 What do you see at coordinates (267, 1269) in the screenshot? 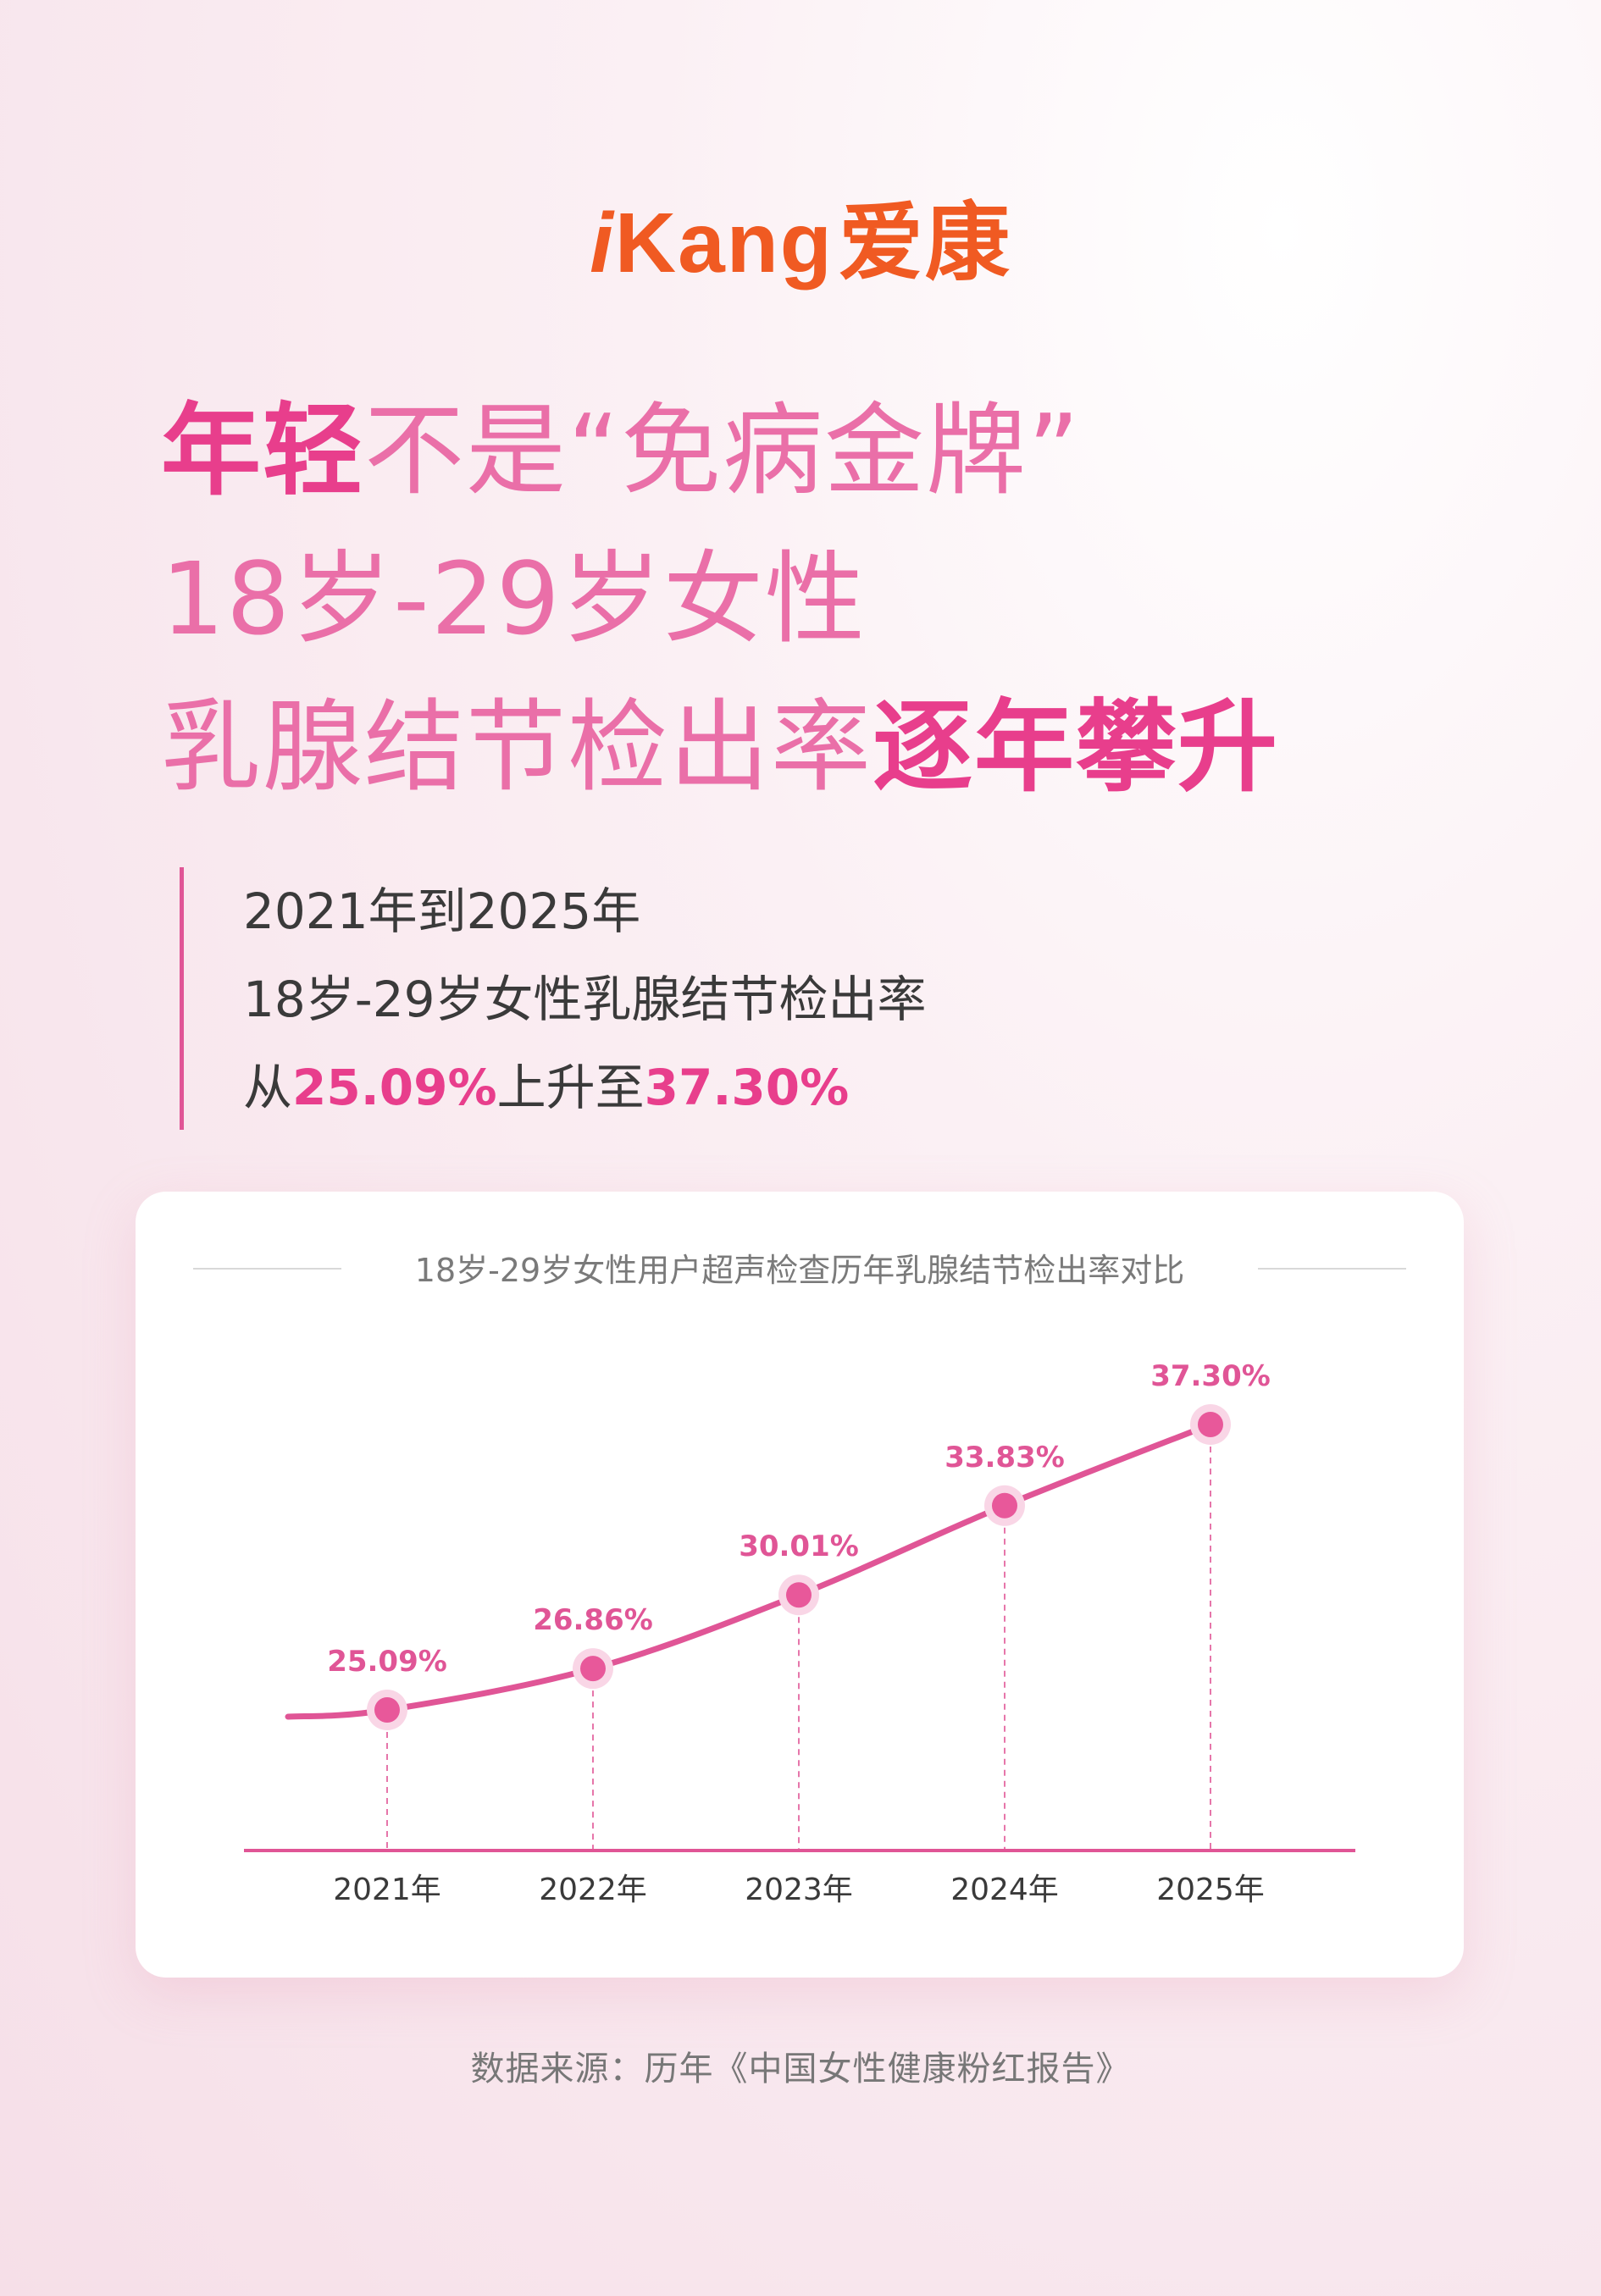
I see `title-rule-left` at bounding box center [267, 1269].